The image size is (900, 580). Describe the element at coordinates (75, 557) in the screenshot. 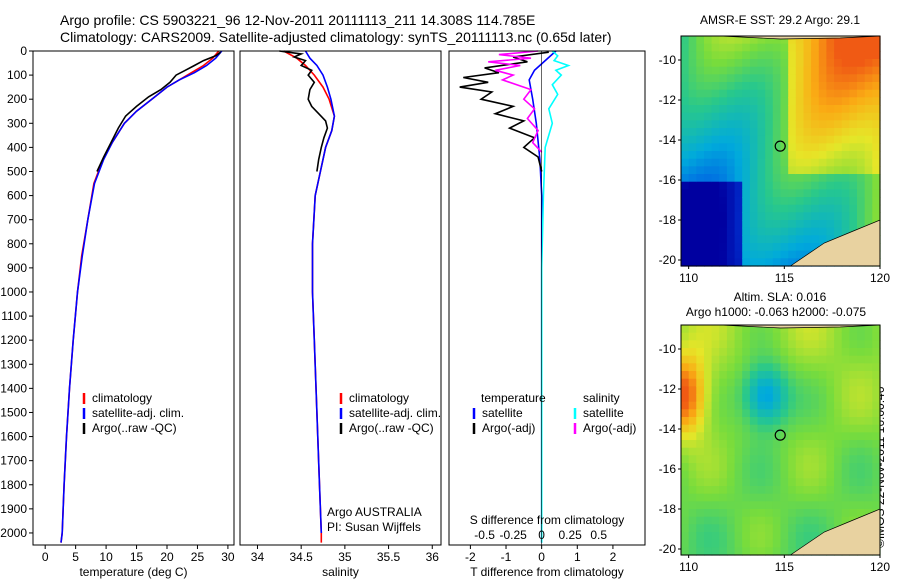

I see `temperature-xtick-label: 5` at that location.